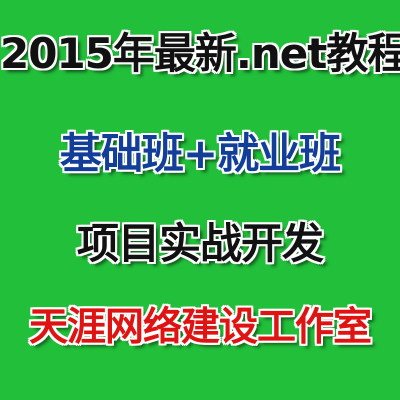 The height and width of the screenshot is (400, 400). Describe the element at coordinates (200, 53) in the screenshot. I see `course-title: 2015年最新.net教程` at that location.